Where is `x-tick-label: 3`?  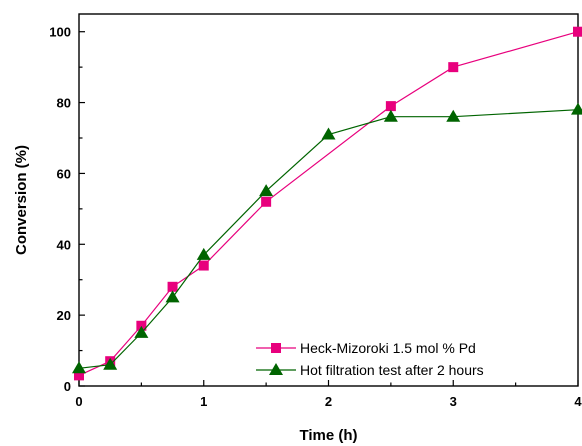
x-tick-label: 3 is located at coordinates (453, 401).